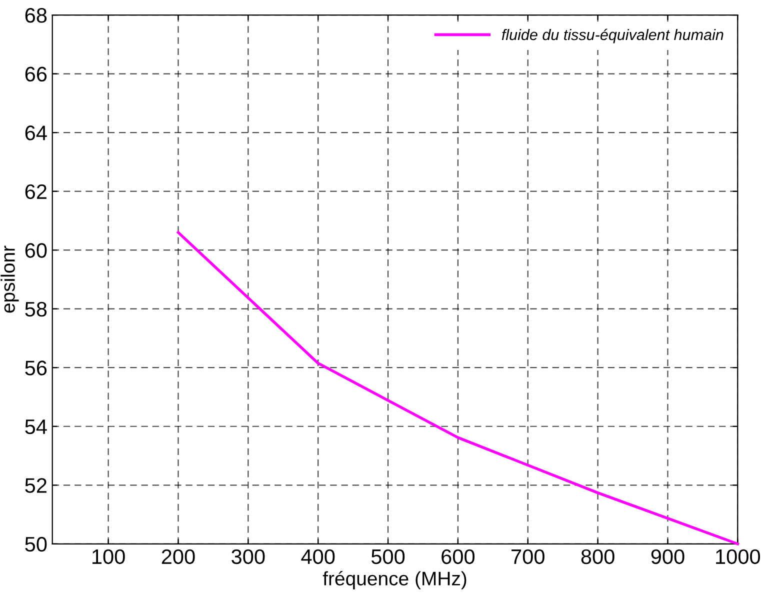  Describe the element at coordinates (36, 15) in the screenshot. I see `y-tick-label: 68` at that location.